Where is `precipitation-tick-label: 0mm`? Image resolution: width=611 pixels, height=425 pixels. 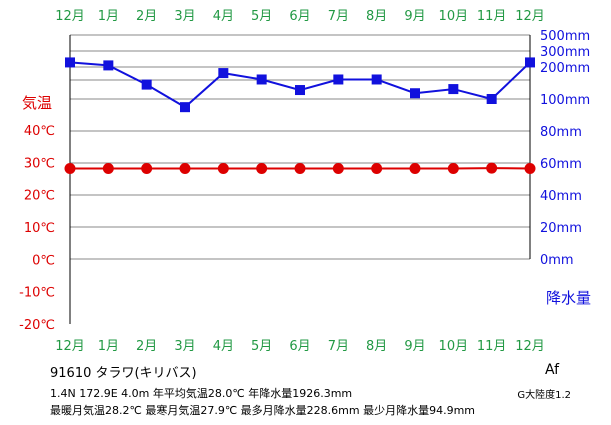
precipitation-tick-label: 0mm is located at coordinates (557, 260).